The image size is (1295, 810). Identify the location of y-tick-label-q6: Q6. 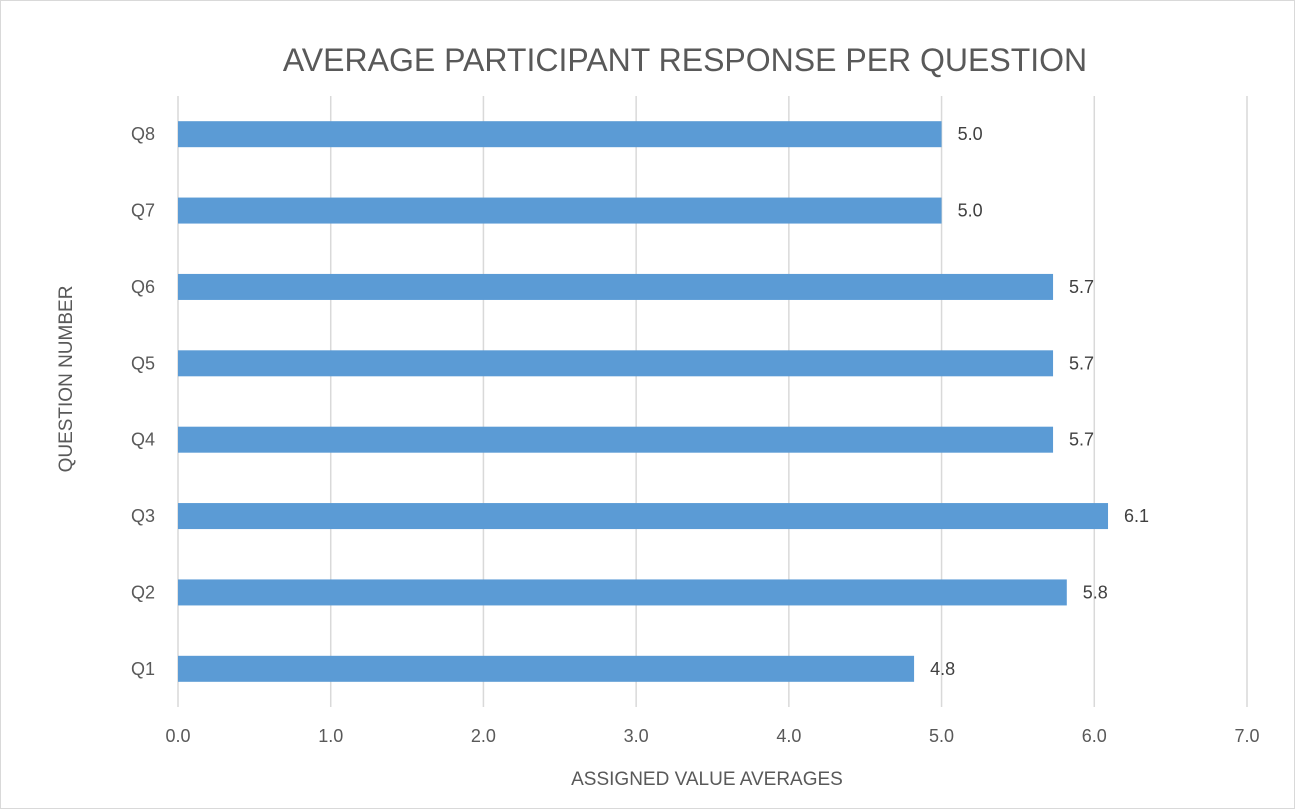
(143, 287).